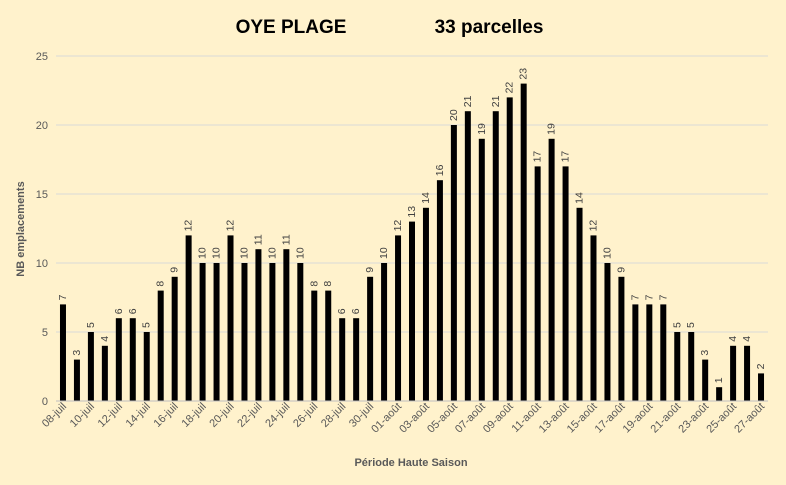 The image size is (786, 485). I want to click on data-label: 1, so click(719, 380).